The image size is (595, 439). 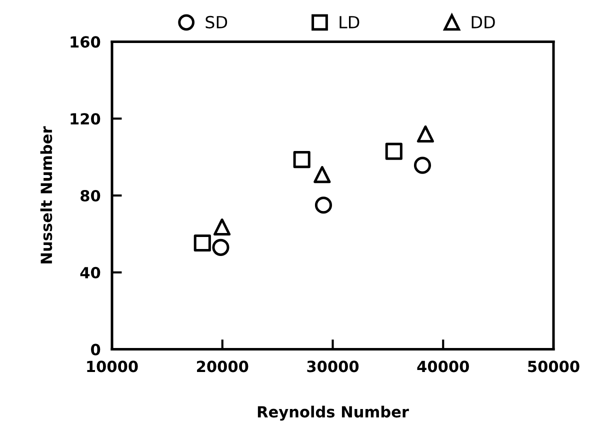 I want to click on y-tick-label: 80, so click(x=90, y=196).